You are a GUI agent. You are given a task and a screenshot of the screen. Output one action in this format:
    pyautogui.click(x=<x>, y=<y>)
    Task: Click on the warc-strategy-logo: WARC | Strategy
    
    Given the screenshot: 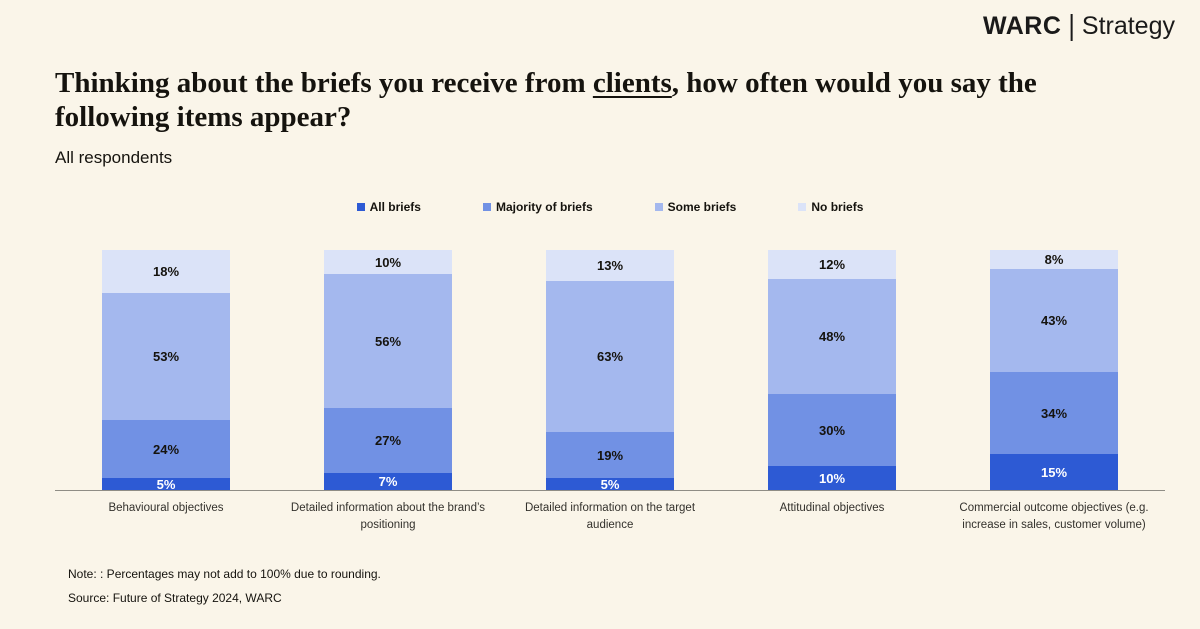 What is the action you would take?
    pyautogui.click(x=1079, y=26)
    